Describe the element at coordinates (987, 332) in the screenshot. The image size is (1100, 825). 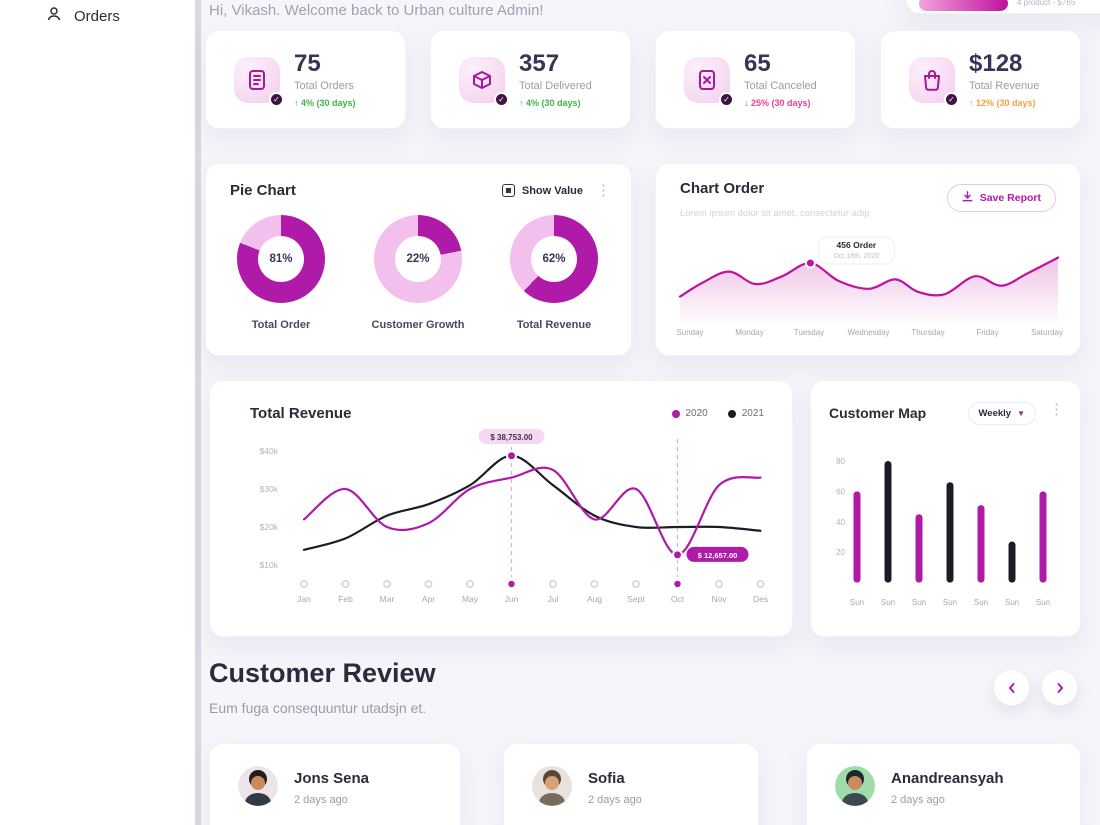
I see `svg-text: Friday` at that location.